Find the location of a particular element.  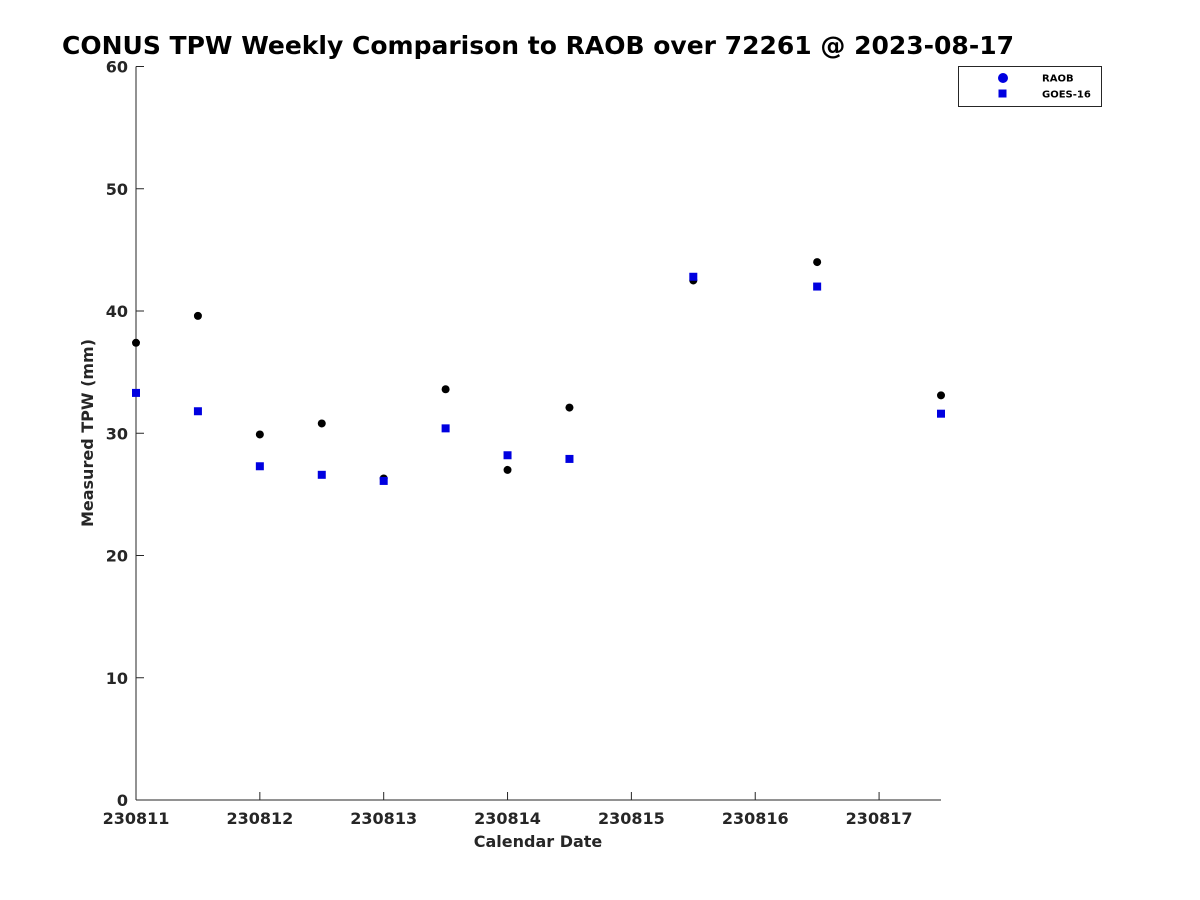

y-tick-label: 50 is located at coordinates (117, 189).